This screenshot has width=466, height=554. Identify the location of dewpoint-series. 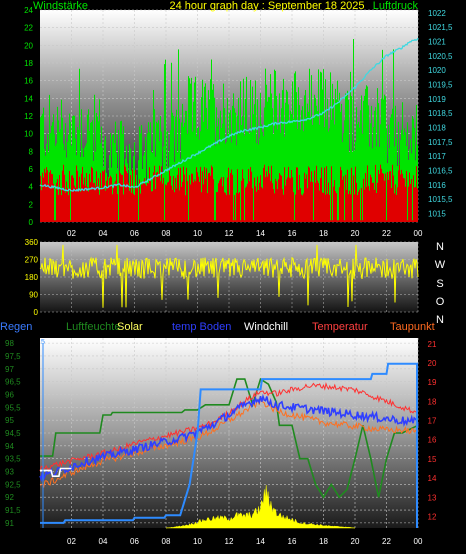
(229, 442).